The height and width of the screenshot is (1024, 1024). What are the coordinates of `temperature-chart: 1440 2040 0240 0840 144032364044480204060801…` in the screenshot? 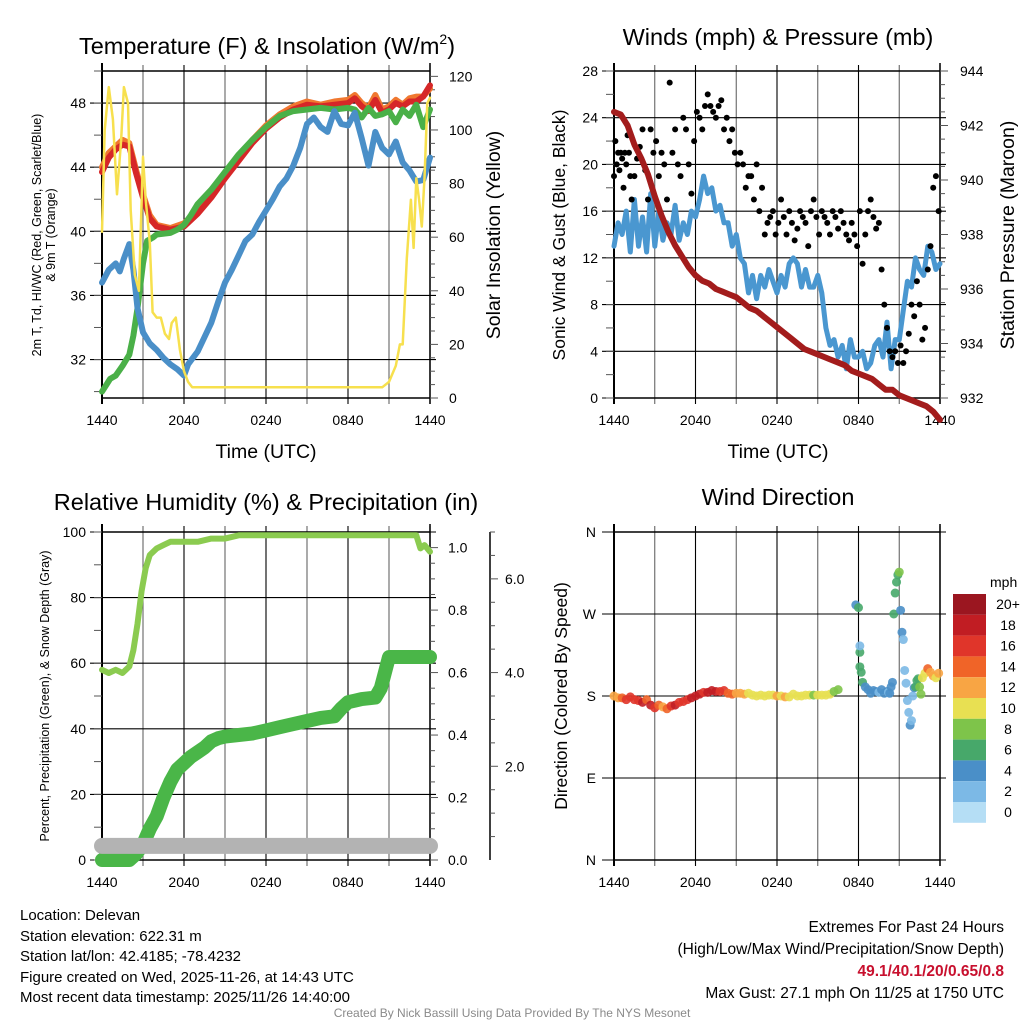 It's located at (271, 245).